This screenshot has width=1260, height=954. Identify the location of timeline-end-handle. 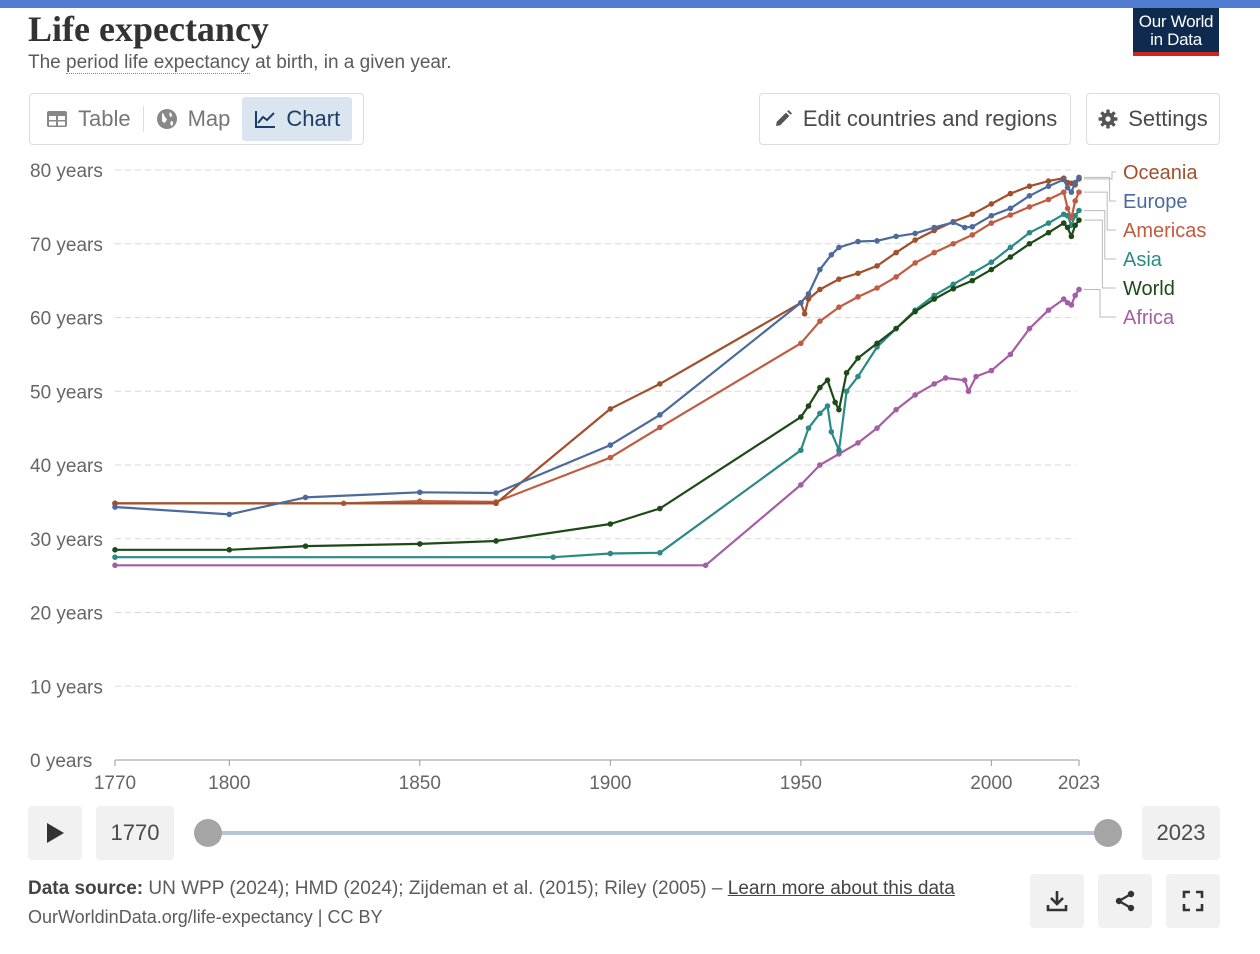
(1108, 833).